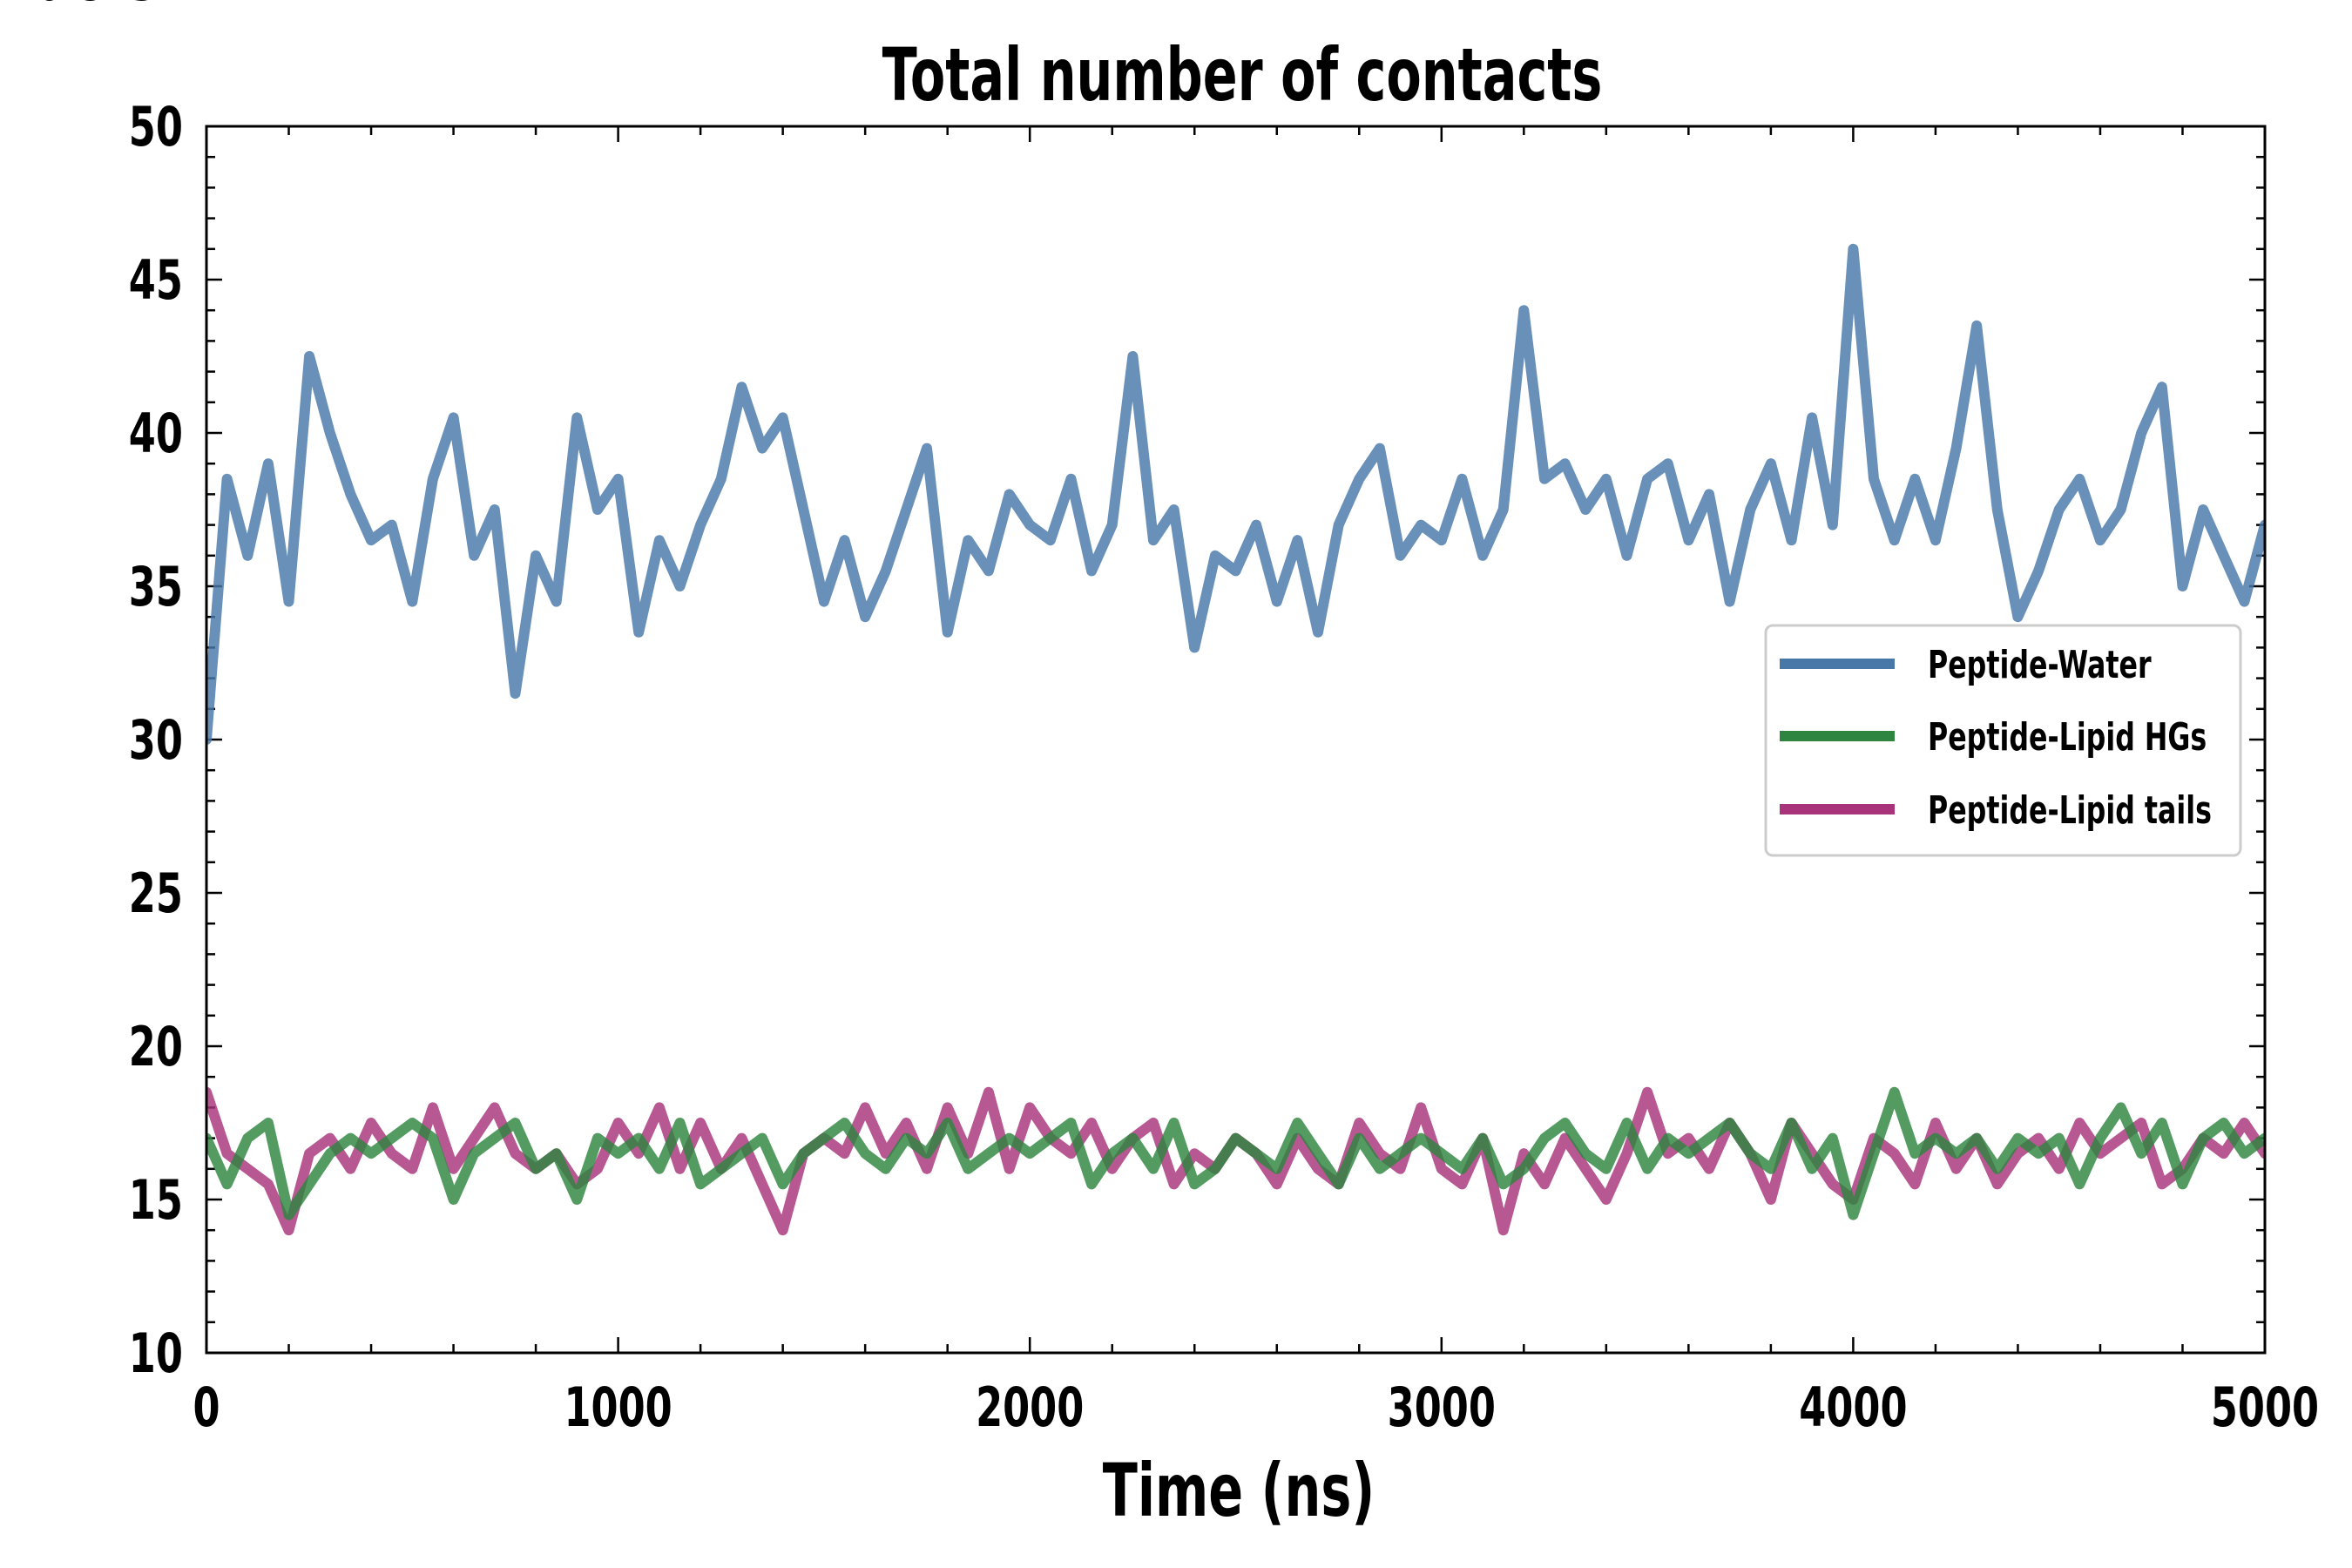  I want to click on x-tick-label: 3000, so click(1442, 1408).